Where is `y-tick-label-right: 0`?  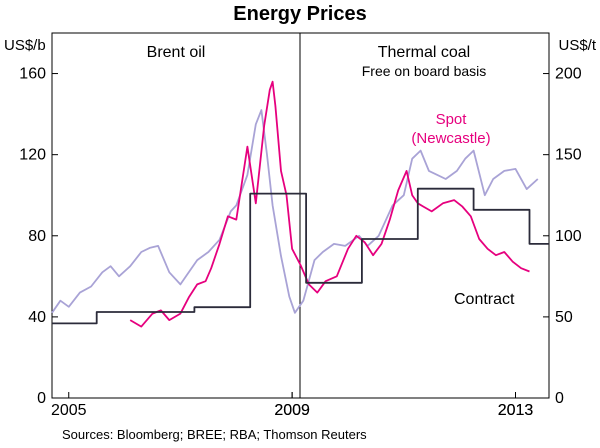
y-tick-label-right: 0 is located at coordinates (559, 398).